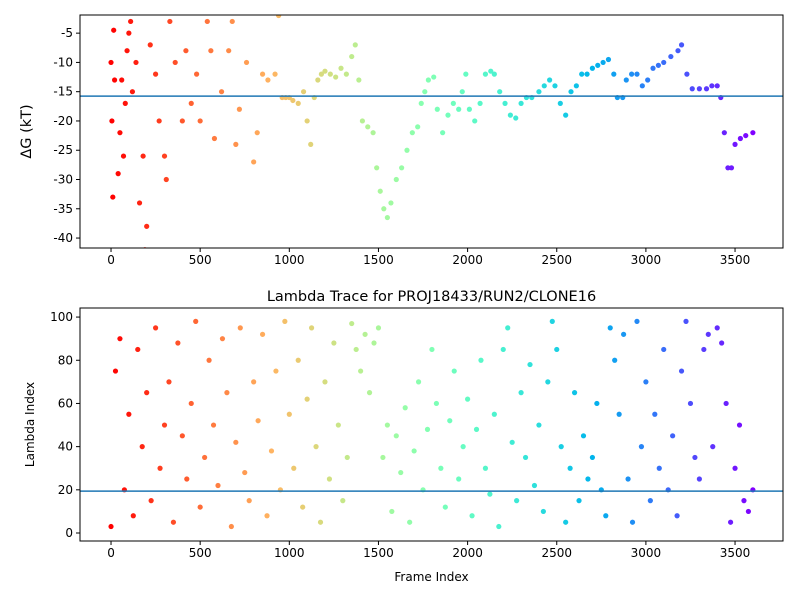  I want to click on x-tick-label: 3000, so click(646, 260).